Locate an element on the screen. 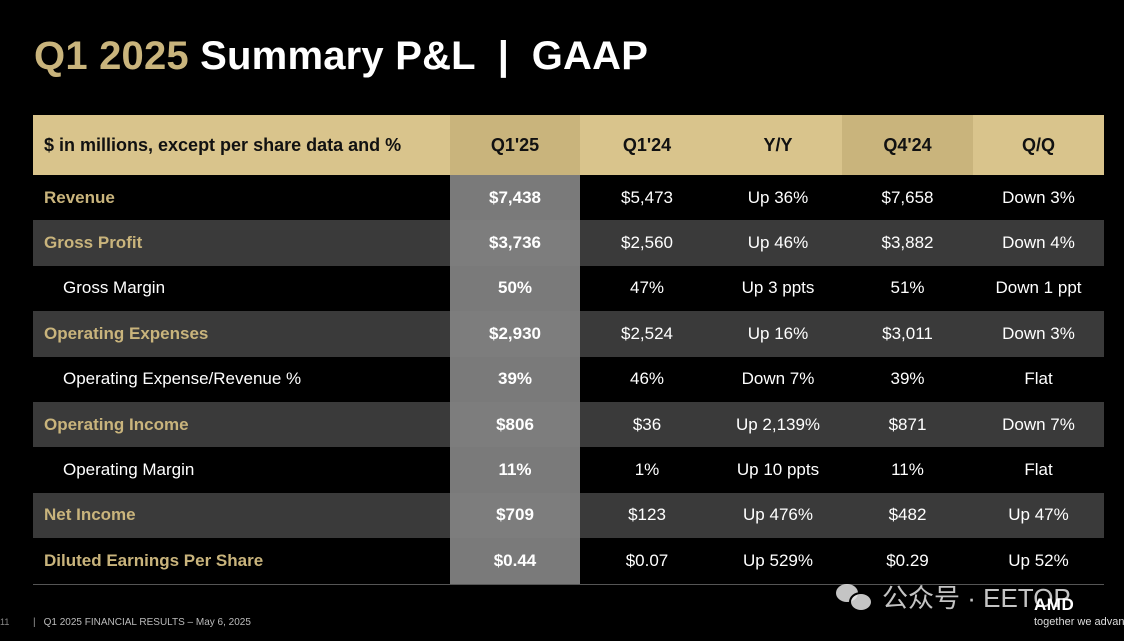 The height and width of the screenshot is (641, 1124). logo-brand: AMD is located at coordinates (1054, 604).